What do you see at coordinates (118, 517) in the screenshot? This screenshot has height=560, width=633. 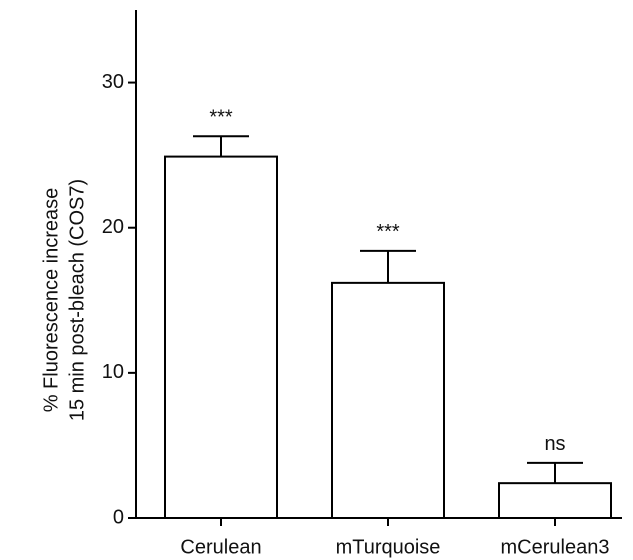 I see `y-tick-label: 0` at bounding box center [118, 517].